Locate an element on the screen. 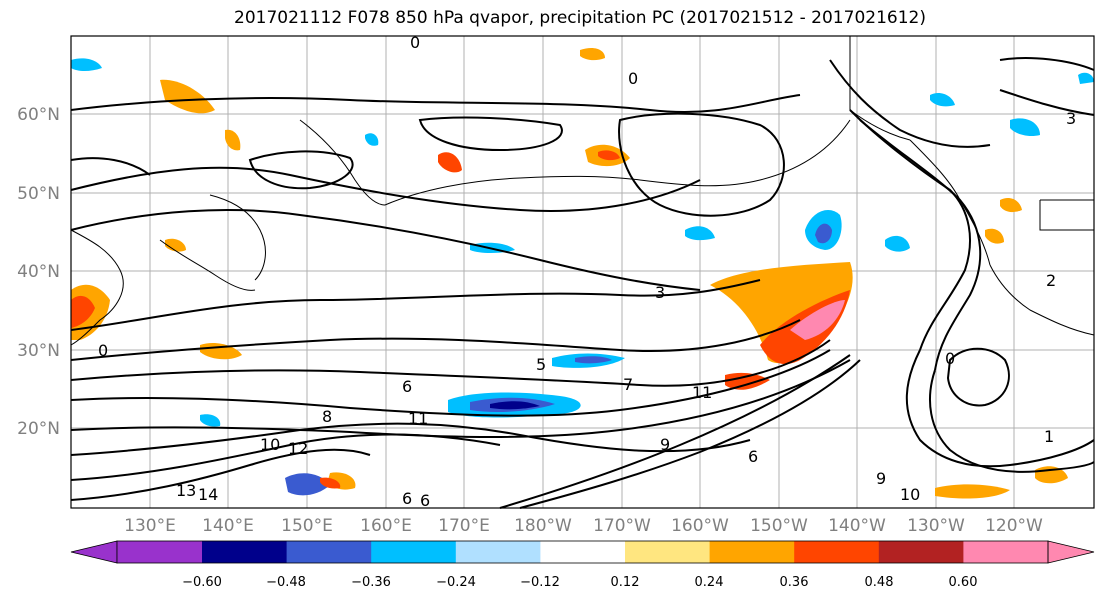 This screenshot has width=1105, height=601. lon-label: 150°W is located at coordinates (779, 526).